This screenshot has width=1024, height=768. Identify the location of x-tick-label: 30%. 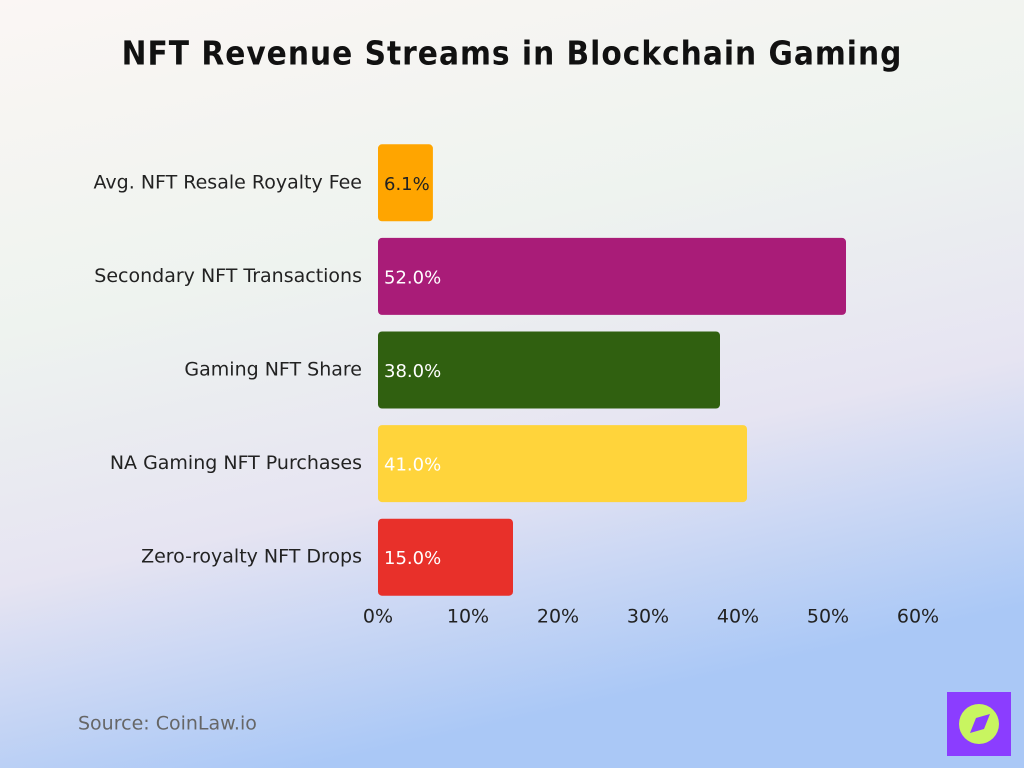
(648, 617).